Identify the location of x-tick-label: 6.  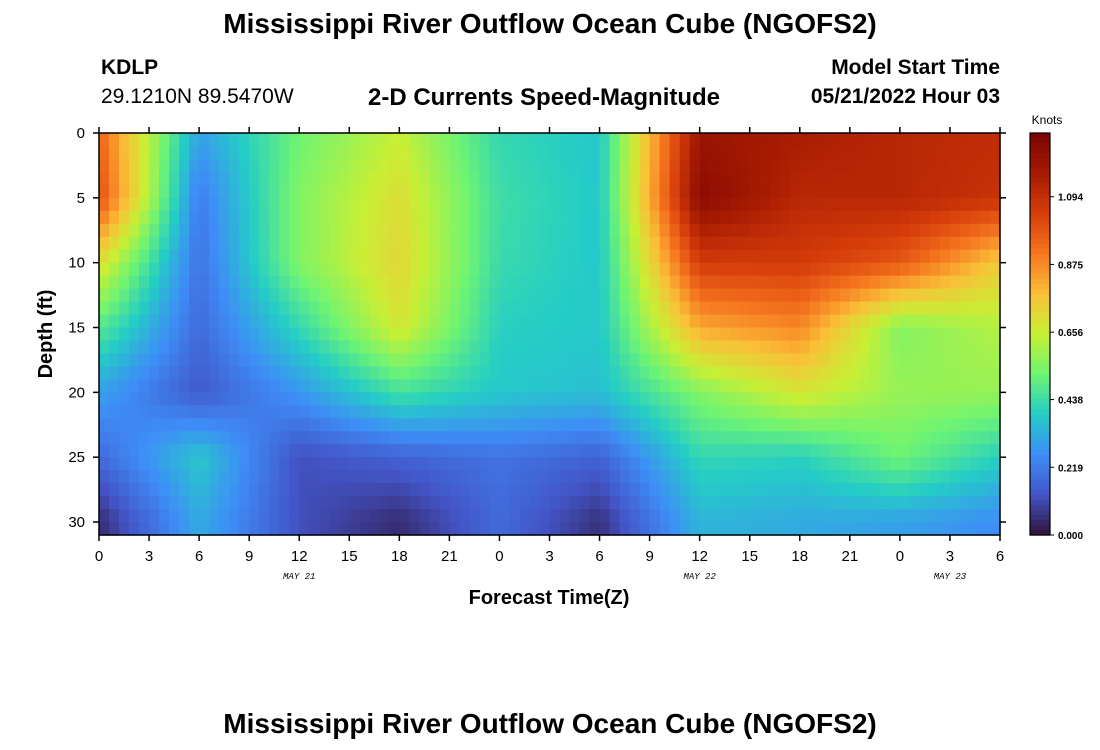
(199, 556).